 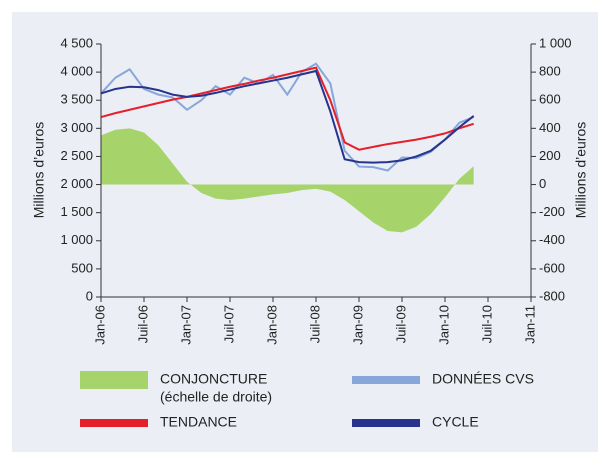 I want to click on y2-tick-label: -400, so click(x=552, y=239).